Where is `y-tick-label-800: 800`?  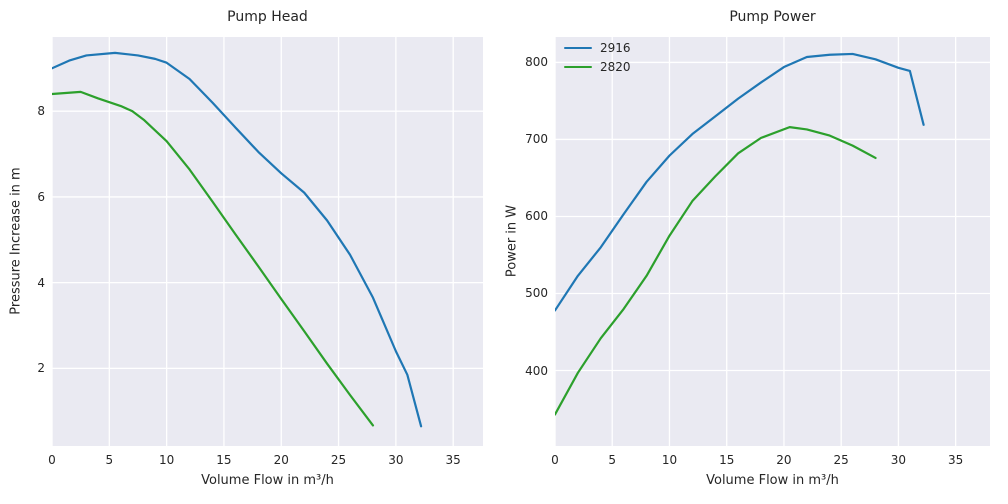
y-tick-label-800: 800 is located at coordinates (536, 62).